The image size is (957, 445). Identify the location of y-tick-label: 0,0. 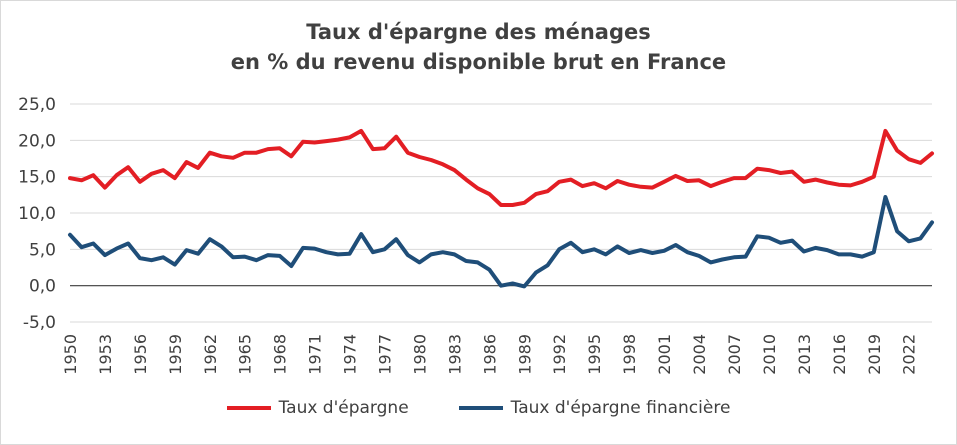
(42, 287).